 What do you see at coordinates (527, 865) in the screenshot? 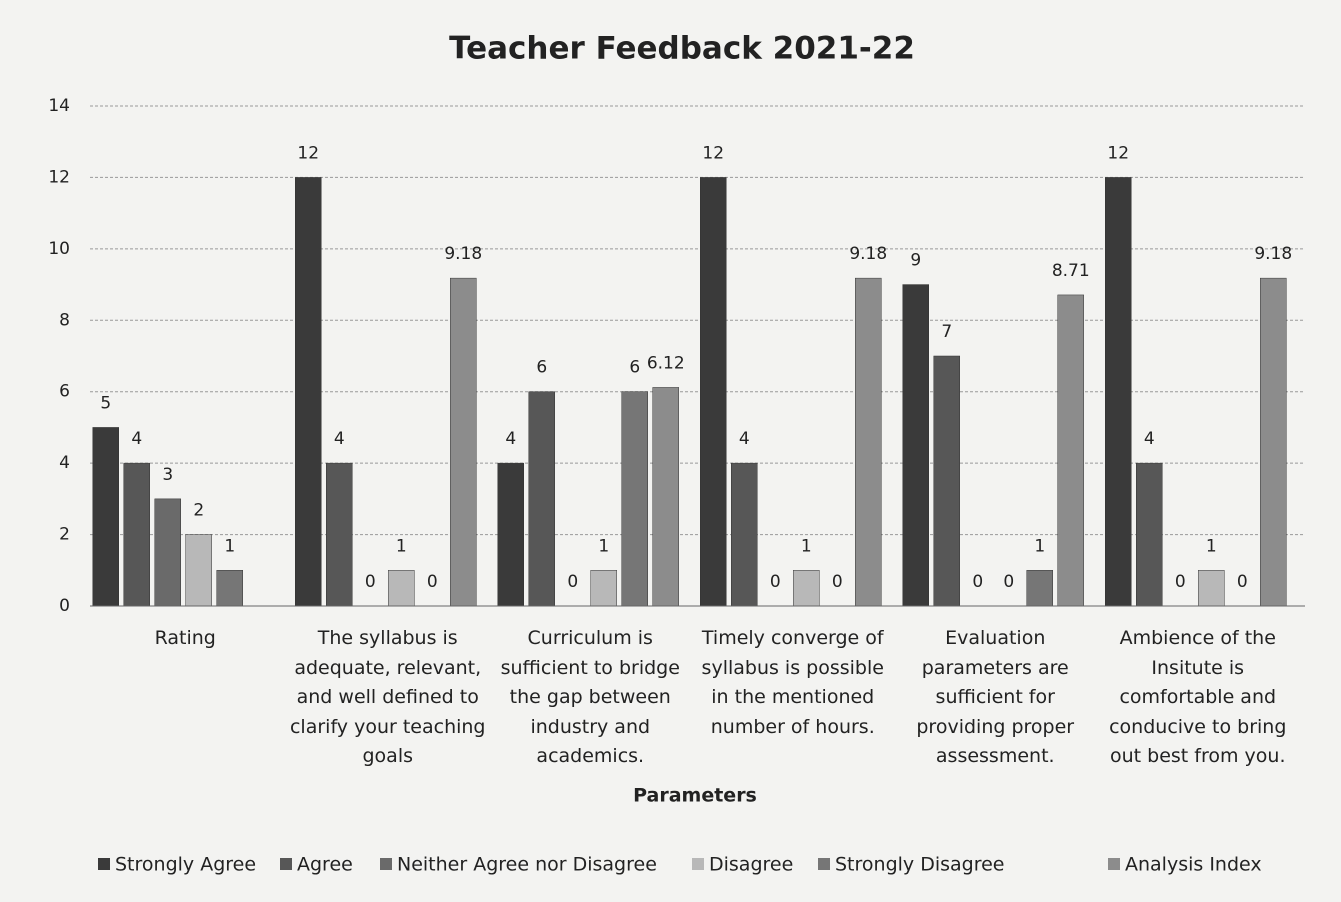
I see `legend-label: Neither Agree nor Disagree` at bounding box center [527, 865].